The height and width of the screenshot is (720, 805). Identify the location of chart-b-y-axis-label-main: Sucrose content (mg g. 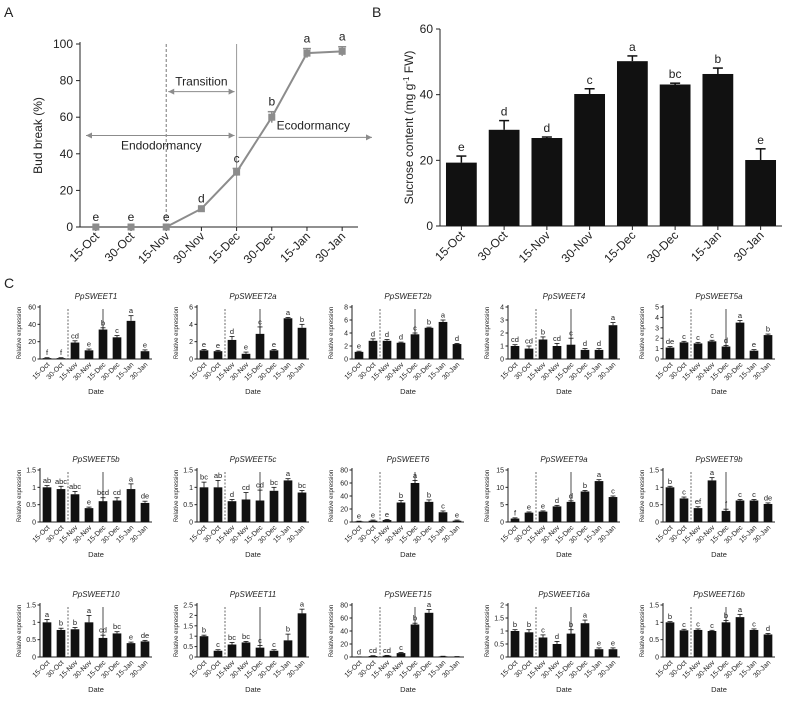
(409, 144).